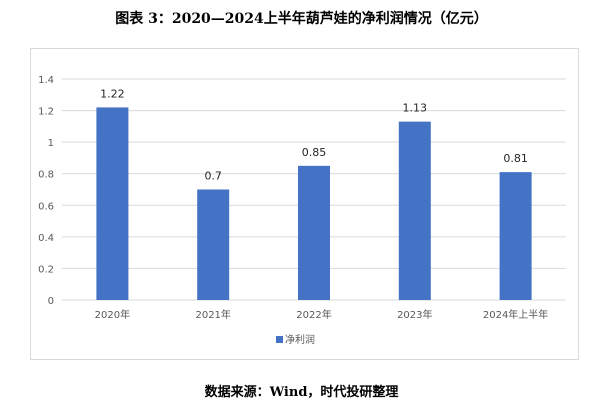 Image resolution: width=603 pixels, height=417 pixels. What do you see at coordinates (51, 301) in the screenshot?
I see `y-tick-label: 0` at bounding box center [51, 301].